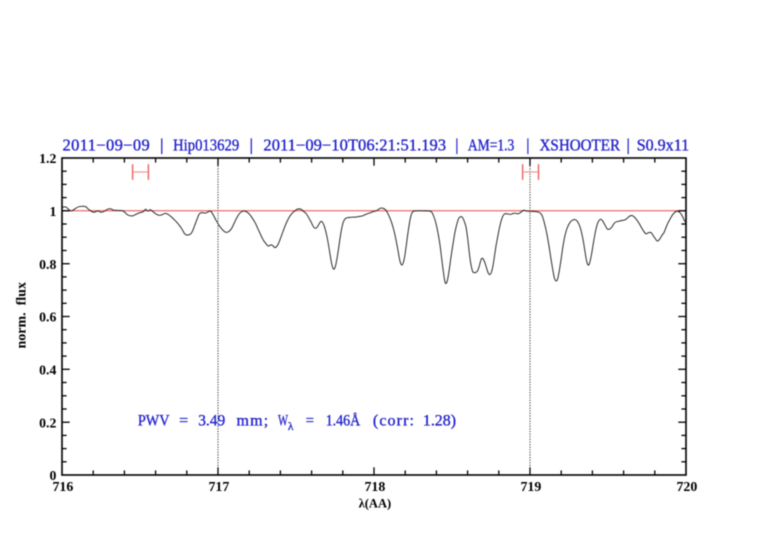  Describe the element at coordinates (52, 211) in the screenshot. I see `svg-text: 1` at that location.